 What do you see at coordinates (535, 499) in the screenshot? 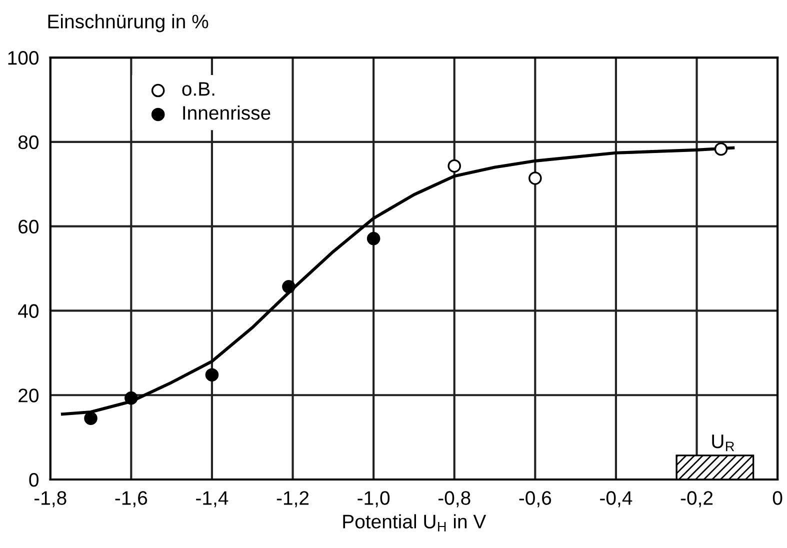
I see `x-tick-label: -0,6` at bounding box center [535, 499].